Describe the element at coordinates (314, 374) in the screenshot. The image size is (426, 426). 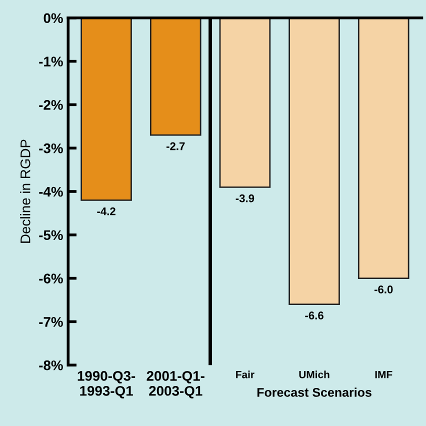
I see `x-tick-label: UMich` at that location.